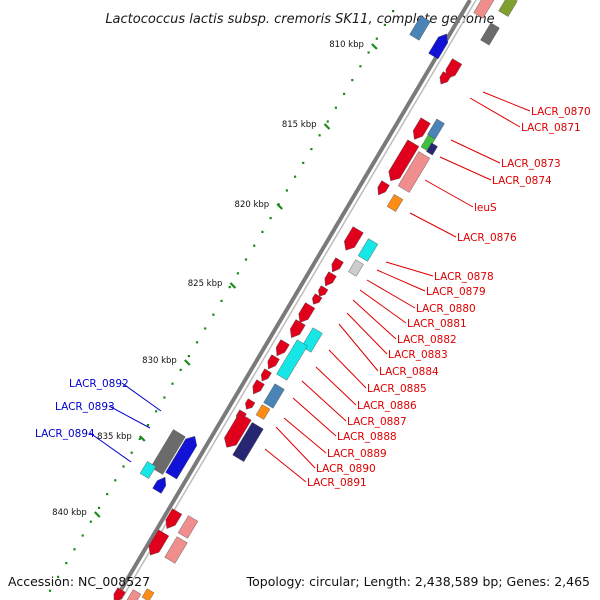 This screenshot has width=600, height=600. Describe the element at coordinates (65, 434) in the screenshot. I see `gene-label: LACR_0894` at that location.